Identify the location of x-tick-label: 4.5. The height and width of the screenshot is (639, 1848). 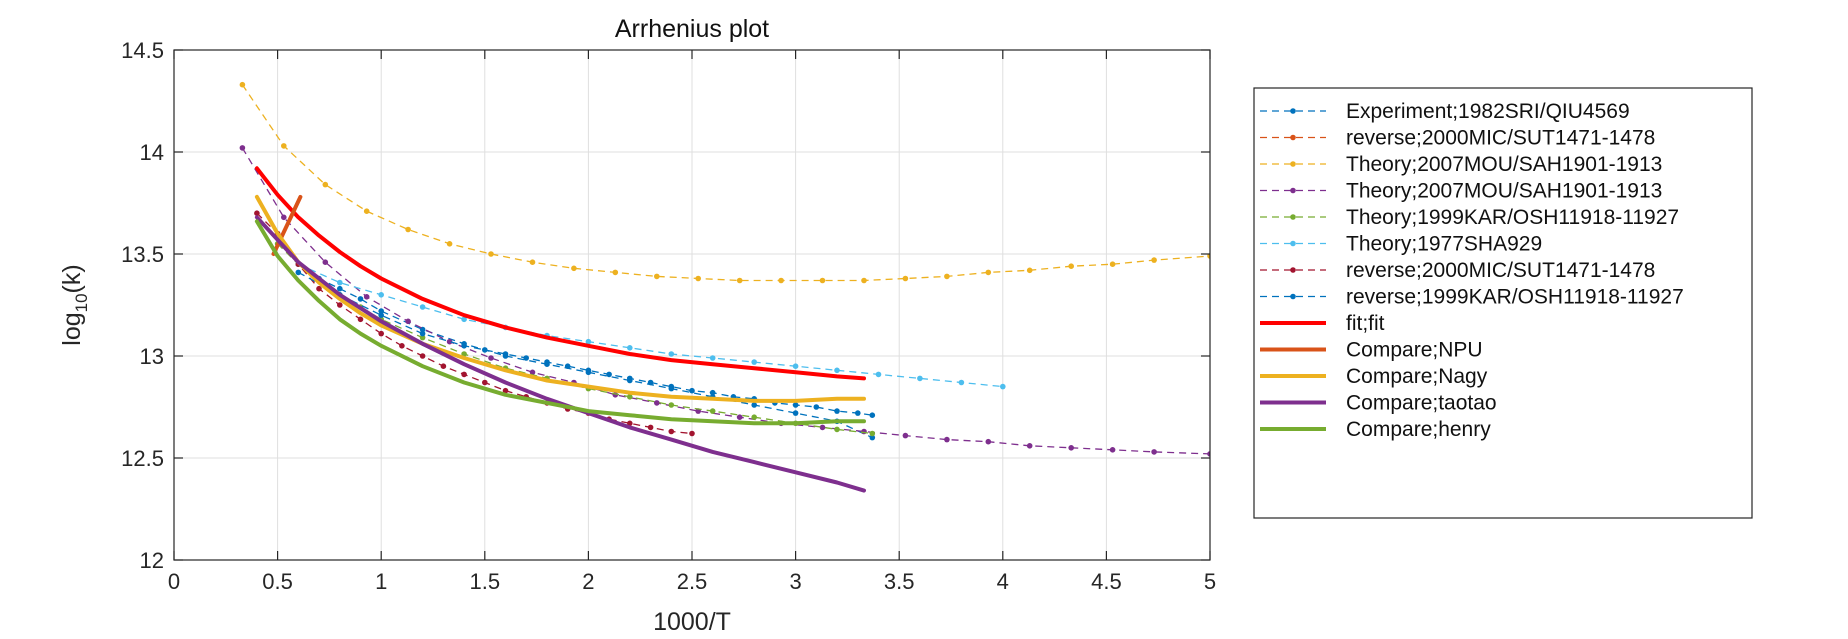
(1106, 581).